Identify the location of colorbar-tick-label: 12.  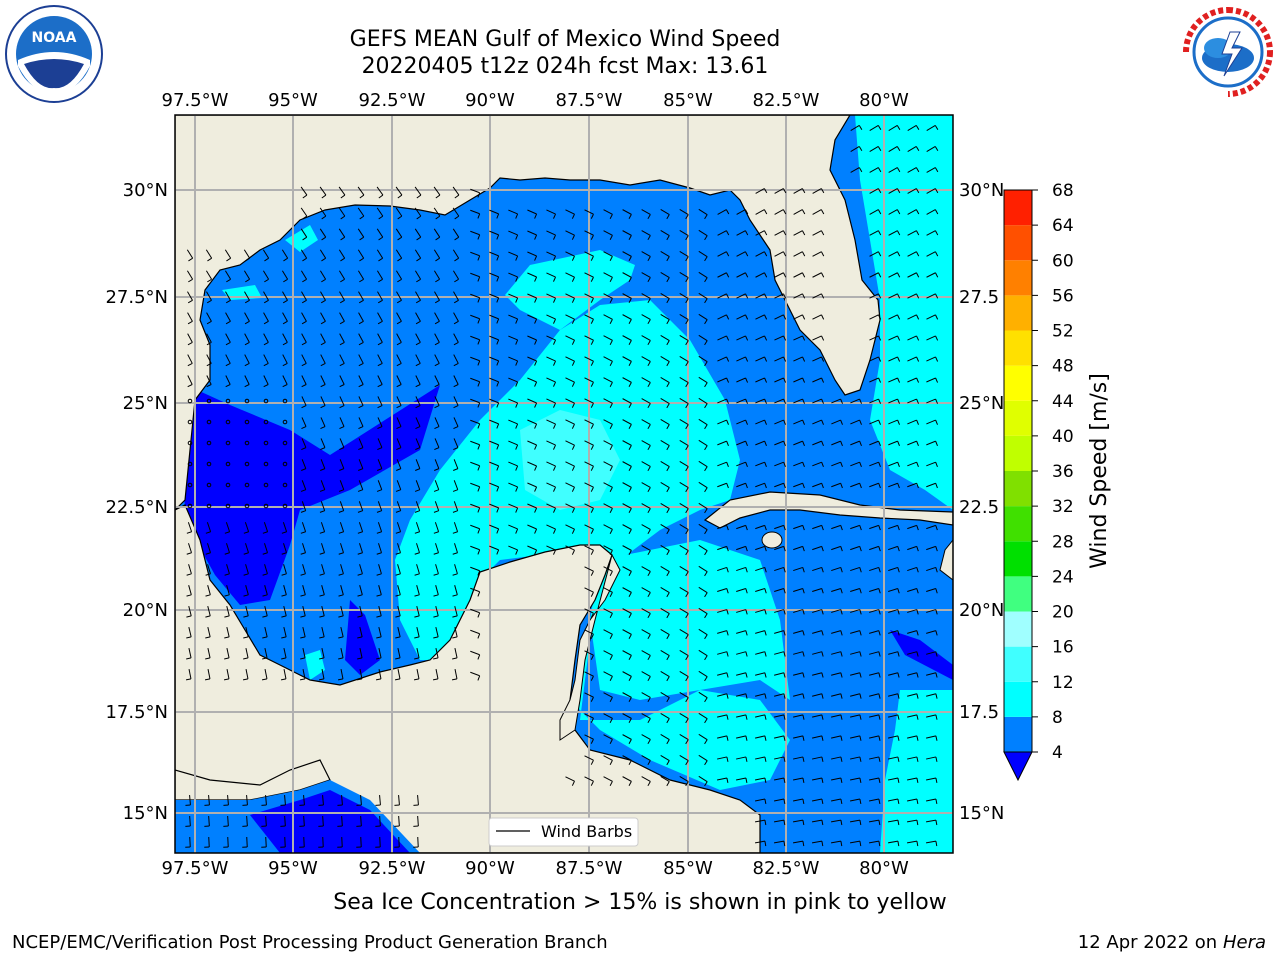
(1063, 683).